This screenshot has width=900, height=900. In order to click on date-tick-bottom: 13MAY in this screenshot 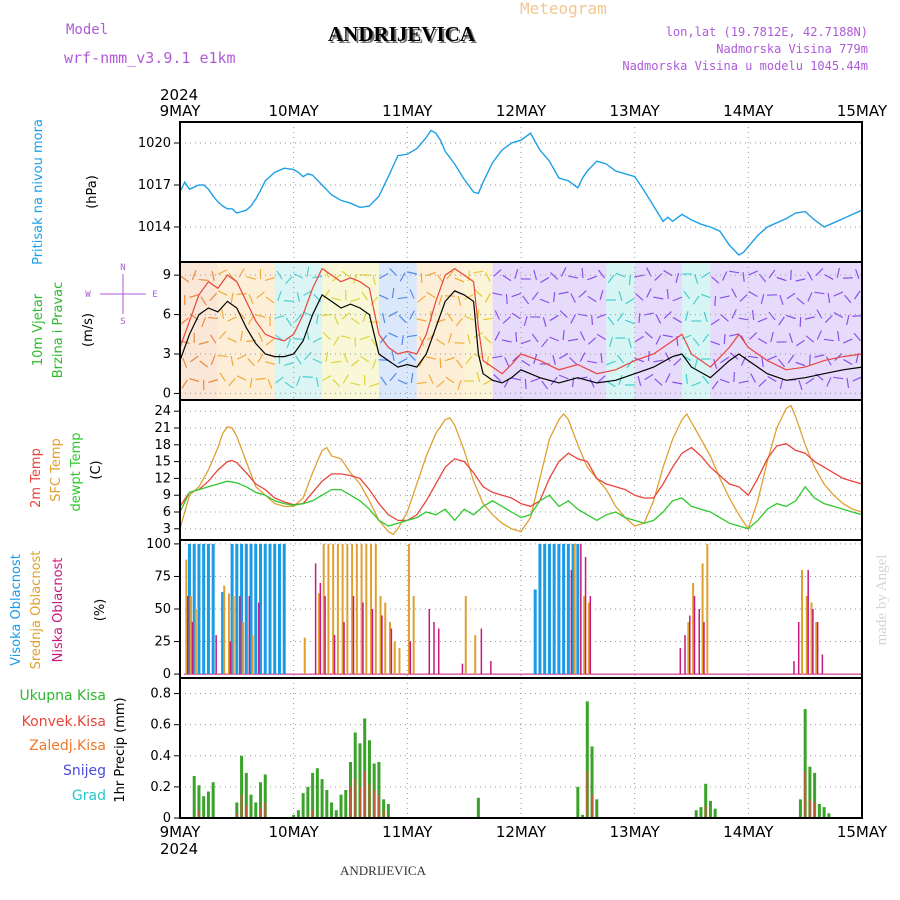, I will do `click(635, 832)`.